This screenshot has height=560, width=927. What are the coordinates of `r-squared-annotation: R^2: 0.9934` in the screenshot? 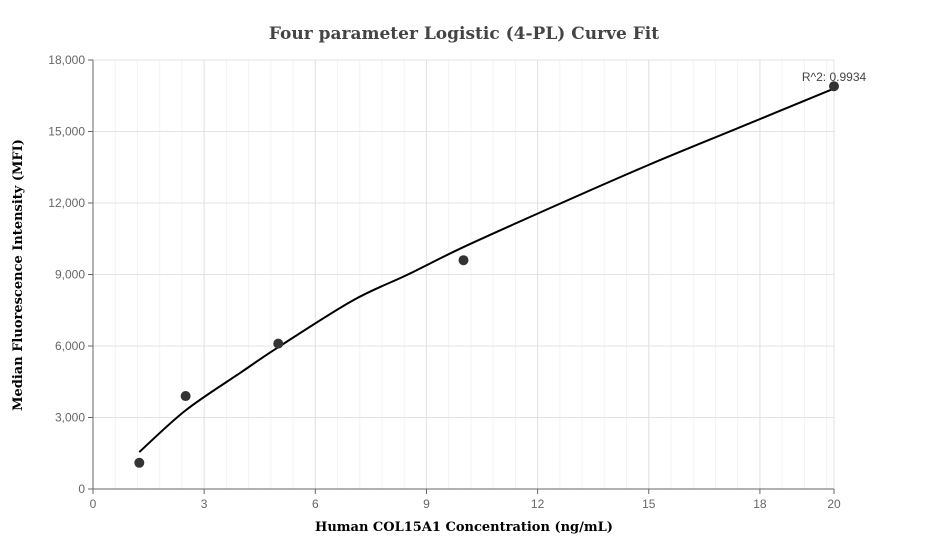 It's located at (834, 77).